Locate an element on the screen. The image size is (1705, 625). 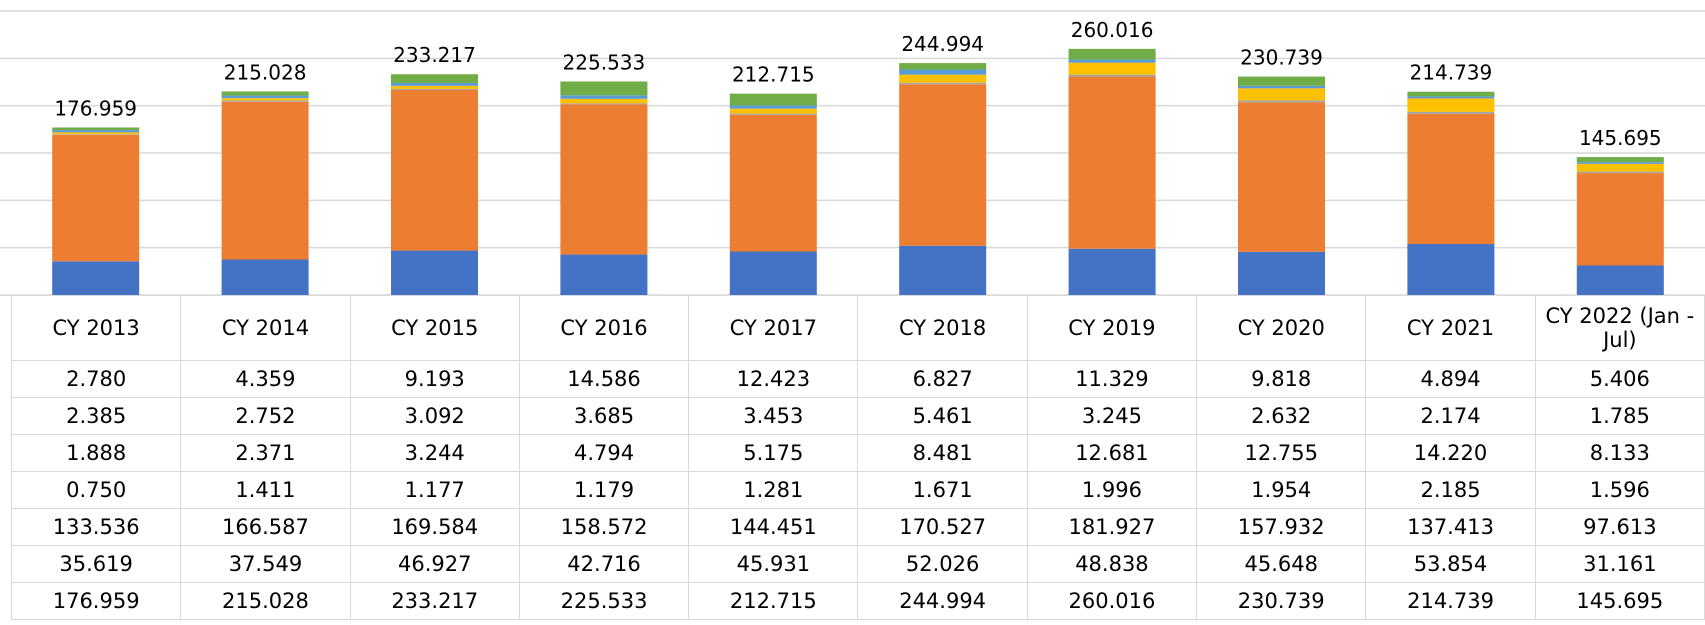
value-cell: 2.385 is located at coordinates (96, 416).